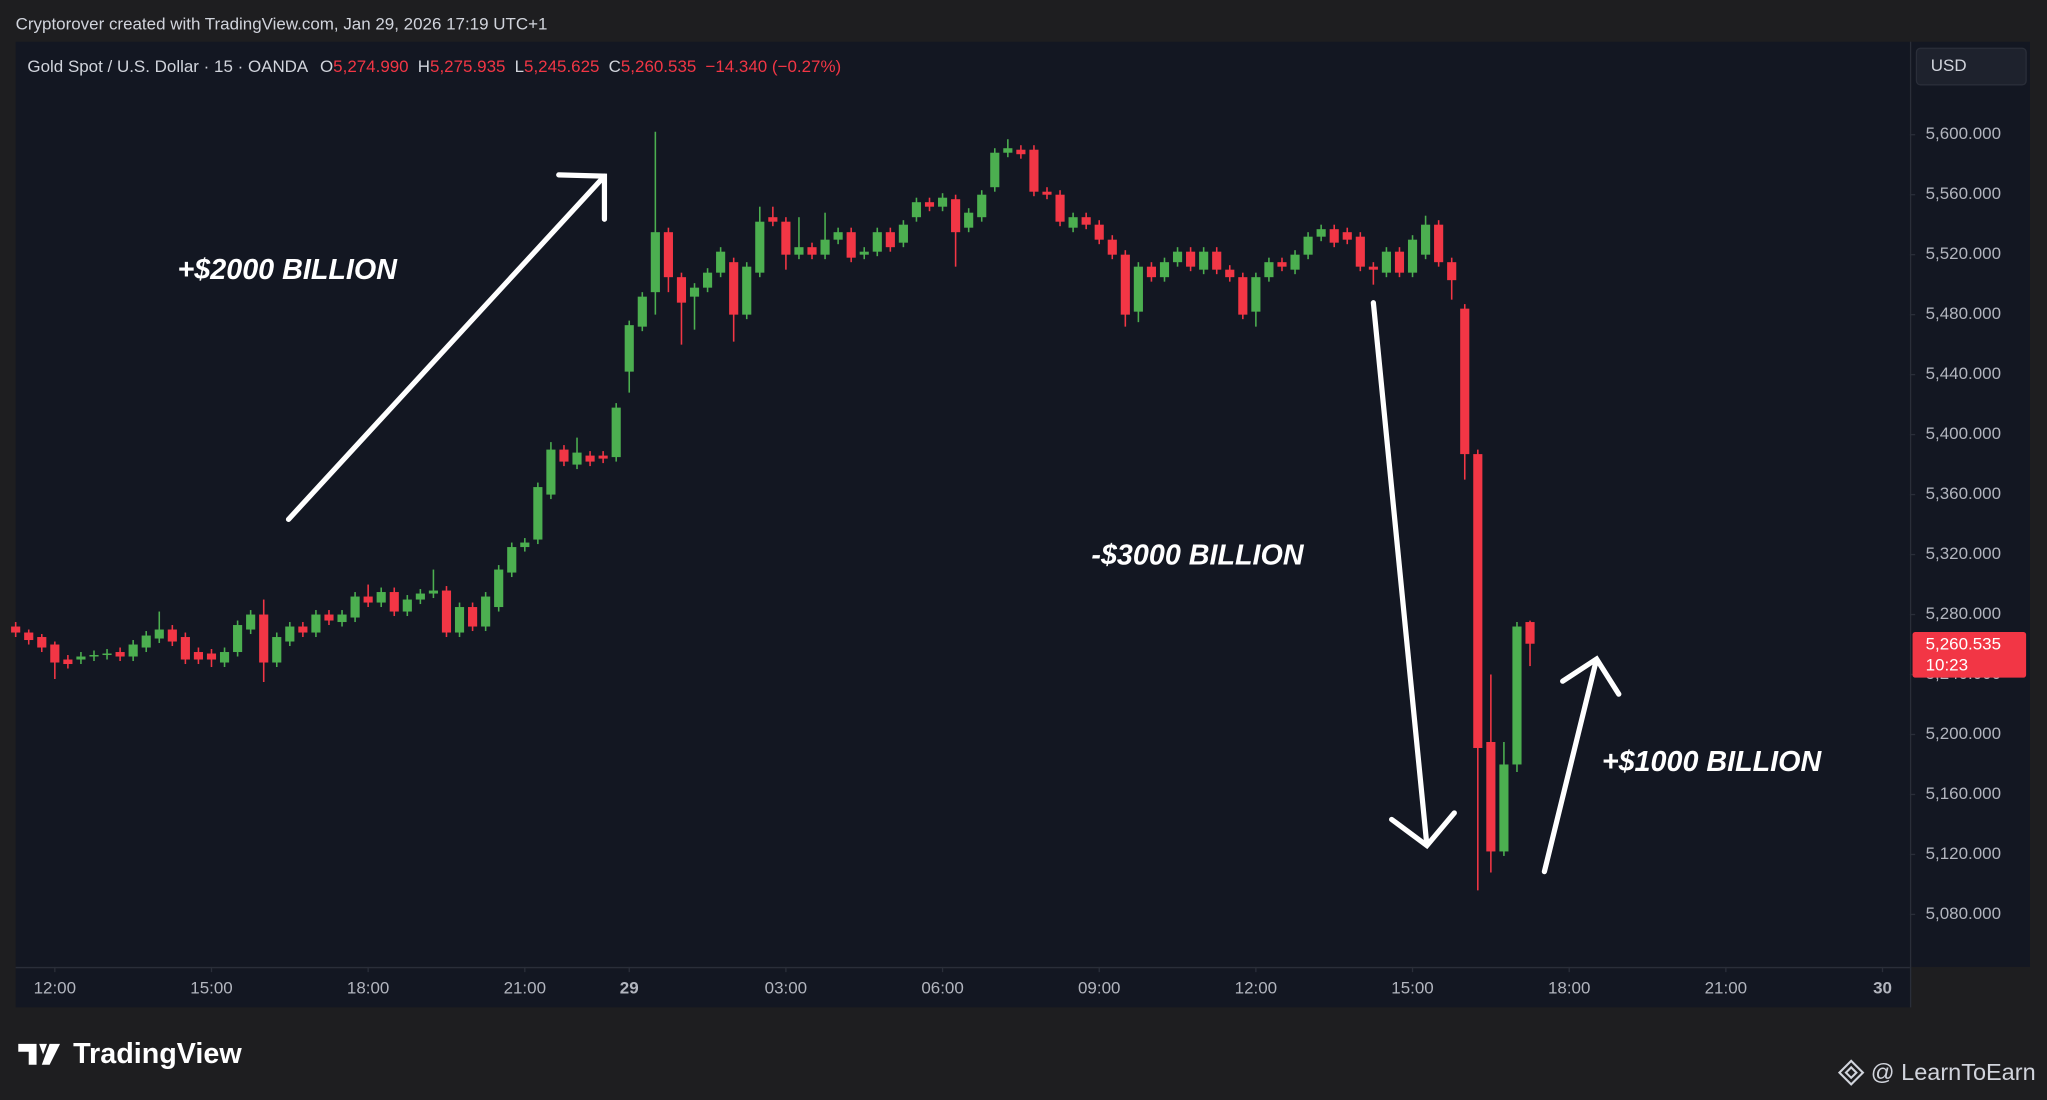 This screenshot has width=2047, height=1100. I want to click on ohlc-value: 5,260.535, so click(658, 66).